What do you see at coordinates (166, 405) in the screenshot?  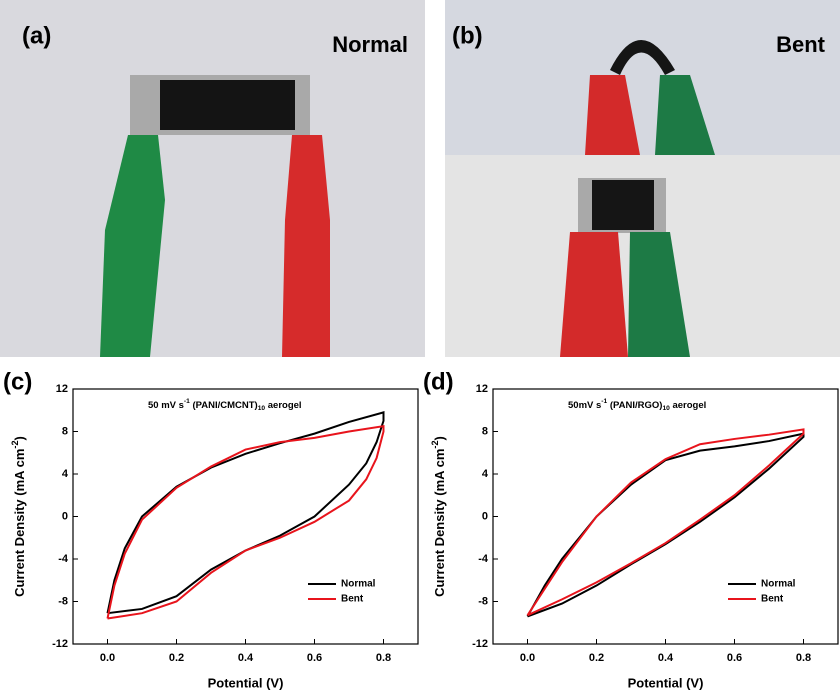 I see `chart-title-part: 50 mV s` at bounding box center [166, 405].